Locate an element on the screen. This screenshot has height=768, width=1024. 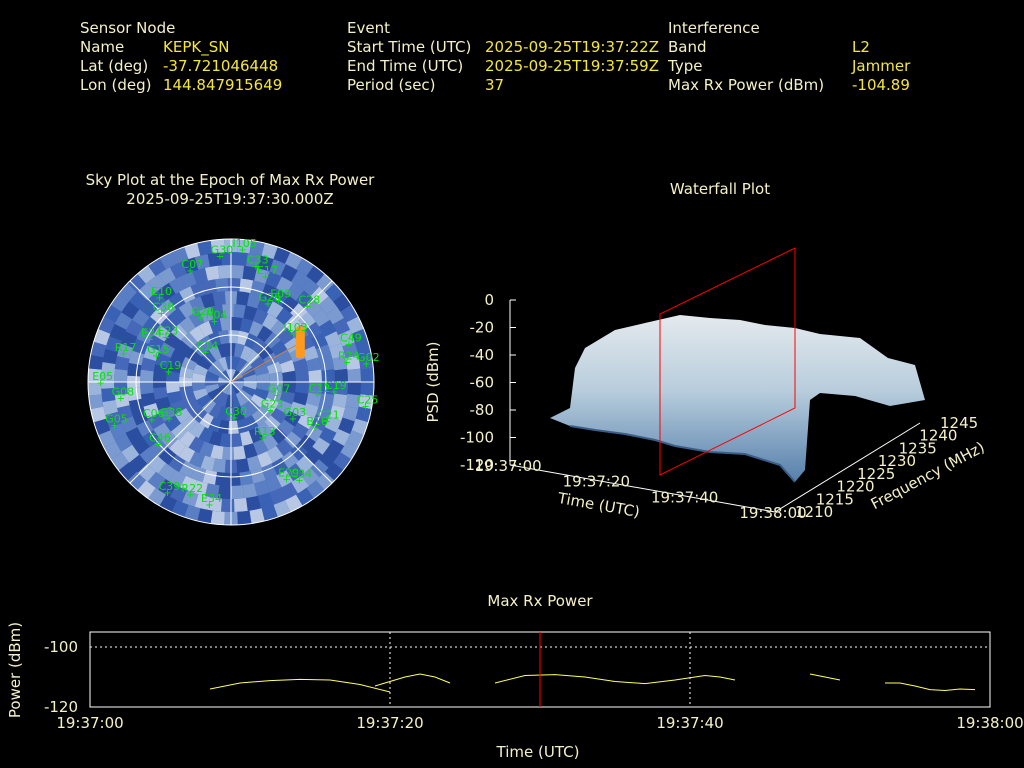
satellite-label: C46 is located at coordinates (160, 437).